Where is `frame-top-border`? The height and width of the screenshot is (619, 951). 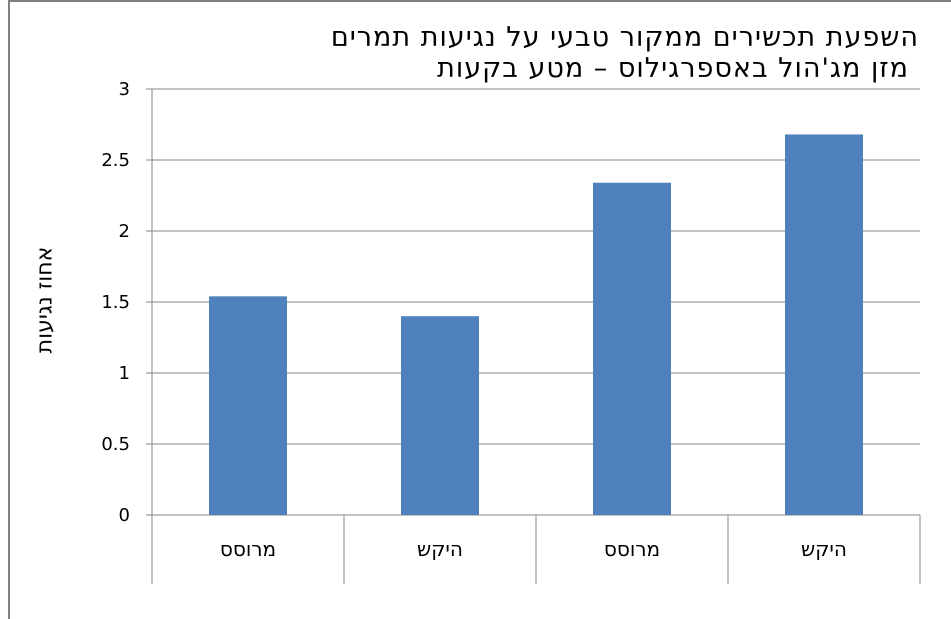 frame-top-border is located at coordinates (479, 1).